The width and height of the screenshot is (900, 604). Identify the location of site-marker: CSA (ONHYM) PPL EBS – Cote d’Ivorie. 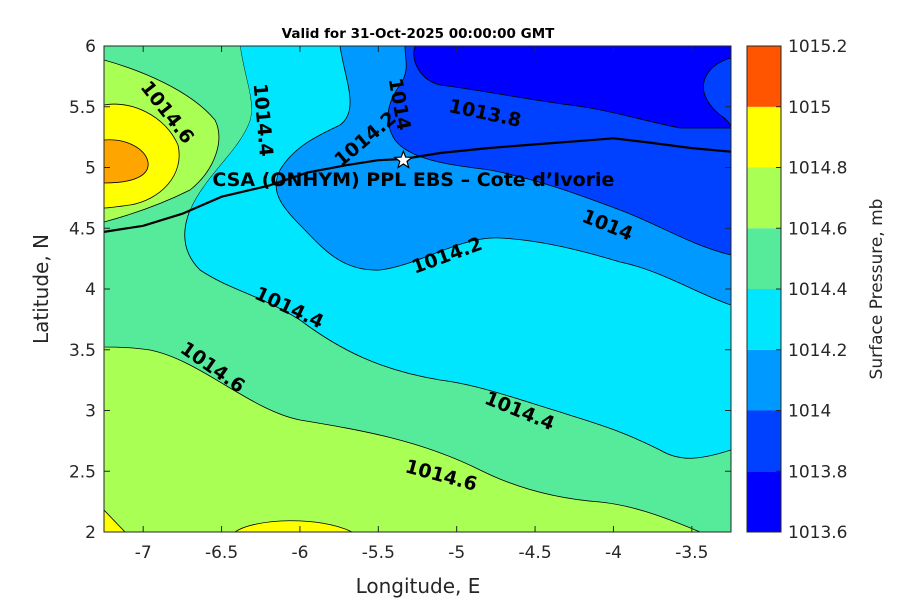
(413, 170).